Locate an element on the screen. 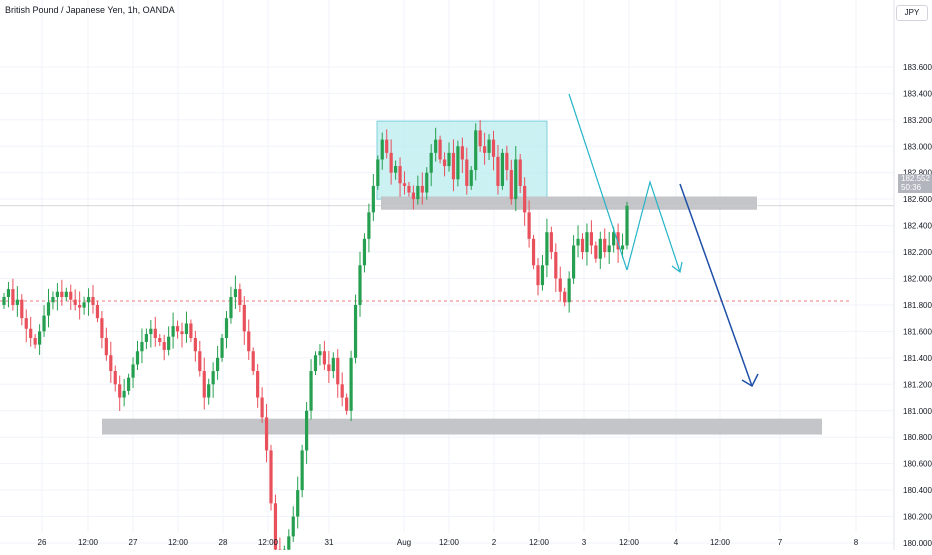 The width and height of the screenshot is (932, 555). currency-badge: JPY is located at coordinates (912, 13).